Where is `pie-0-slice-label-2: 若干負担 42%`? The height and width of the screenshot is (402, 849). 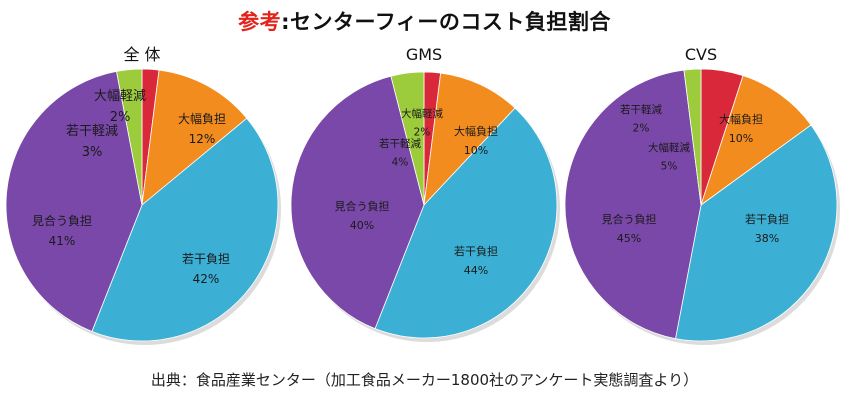
pie-0-slice-label-2: 若干負担 42% is located at coordinates (206, 269).